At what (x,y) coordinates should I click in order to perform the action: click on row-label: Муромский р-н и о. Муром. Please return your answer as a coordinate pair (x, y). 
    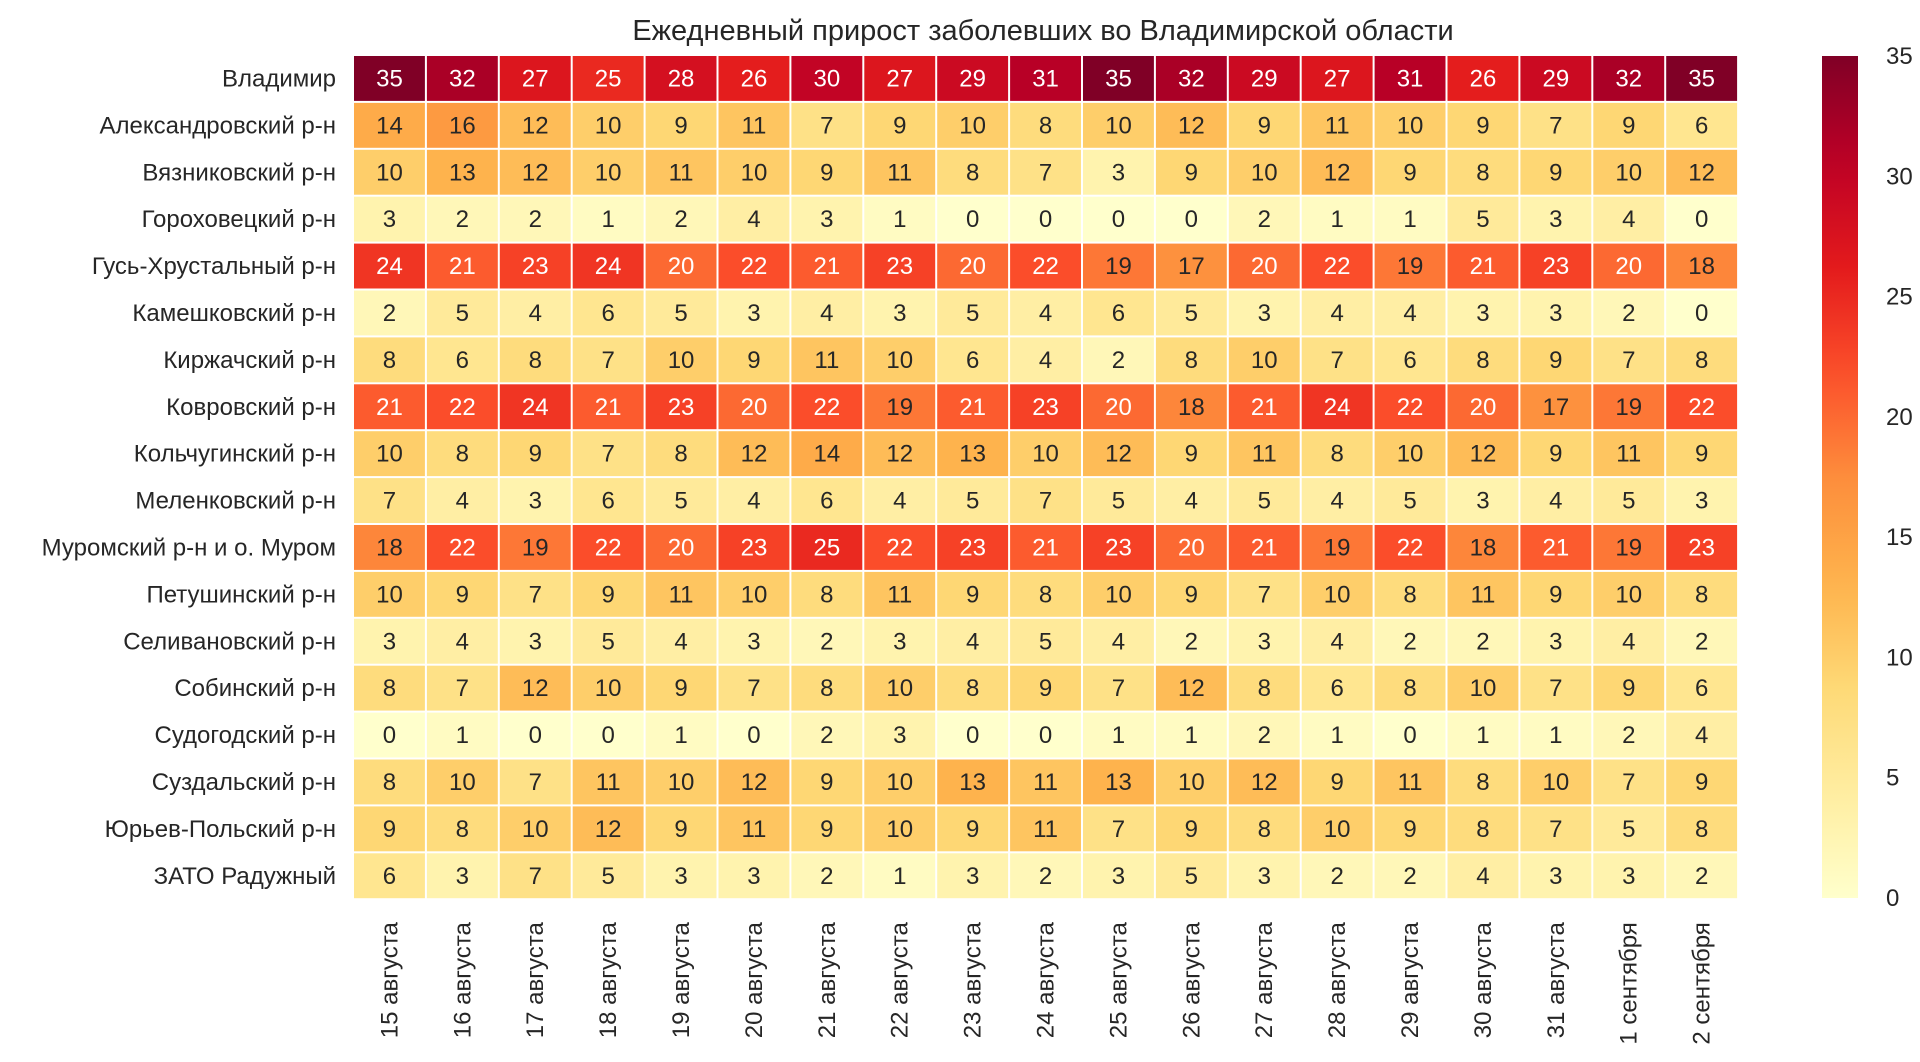
    Looking at the image, I should click on (189, 547).